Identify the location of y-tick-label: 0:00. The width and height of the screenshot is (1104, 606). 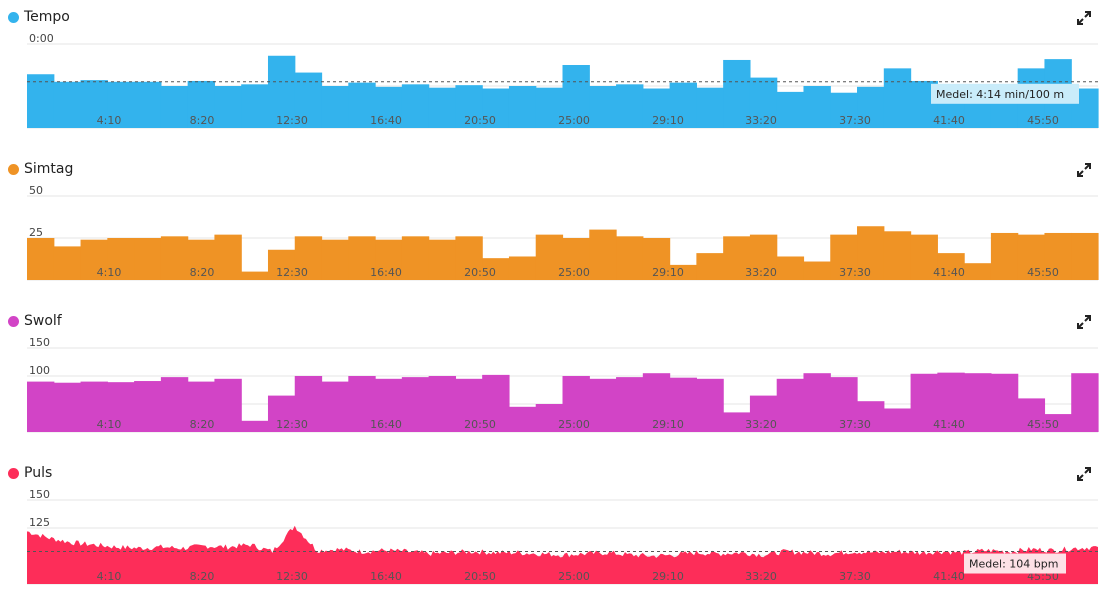
(41, 38).